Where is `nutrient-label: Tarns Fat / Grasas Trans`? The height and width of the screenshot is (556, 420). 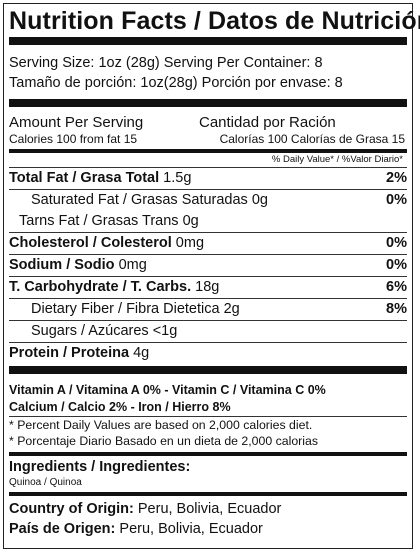
nutrient-label: Tarns Fat / Grasas Trans is located at coordinates (99, 221).